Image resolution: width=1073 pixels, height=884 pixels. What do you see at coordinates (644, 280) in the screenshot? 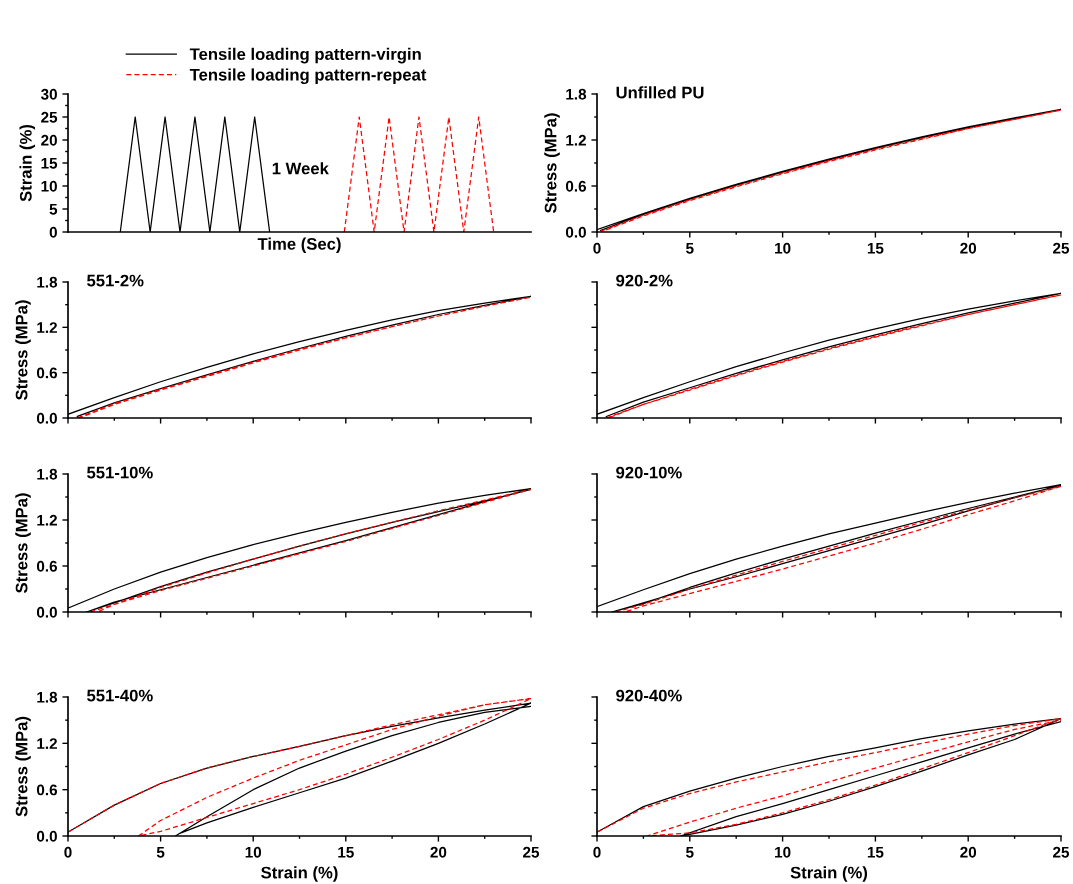
I see `chart-title: 920-2%` at bounding box center [644, 280].